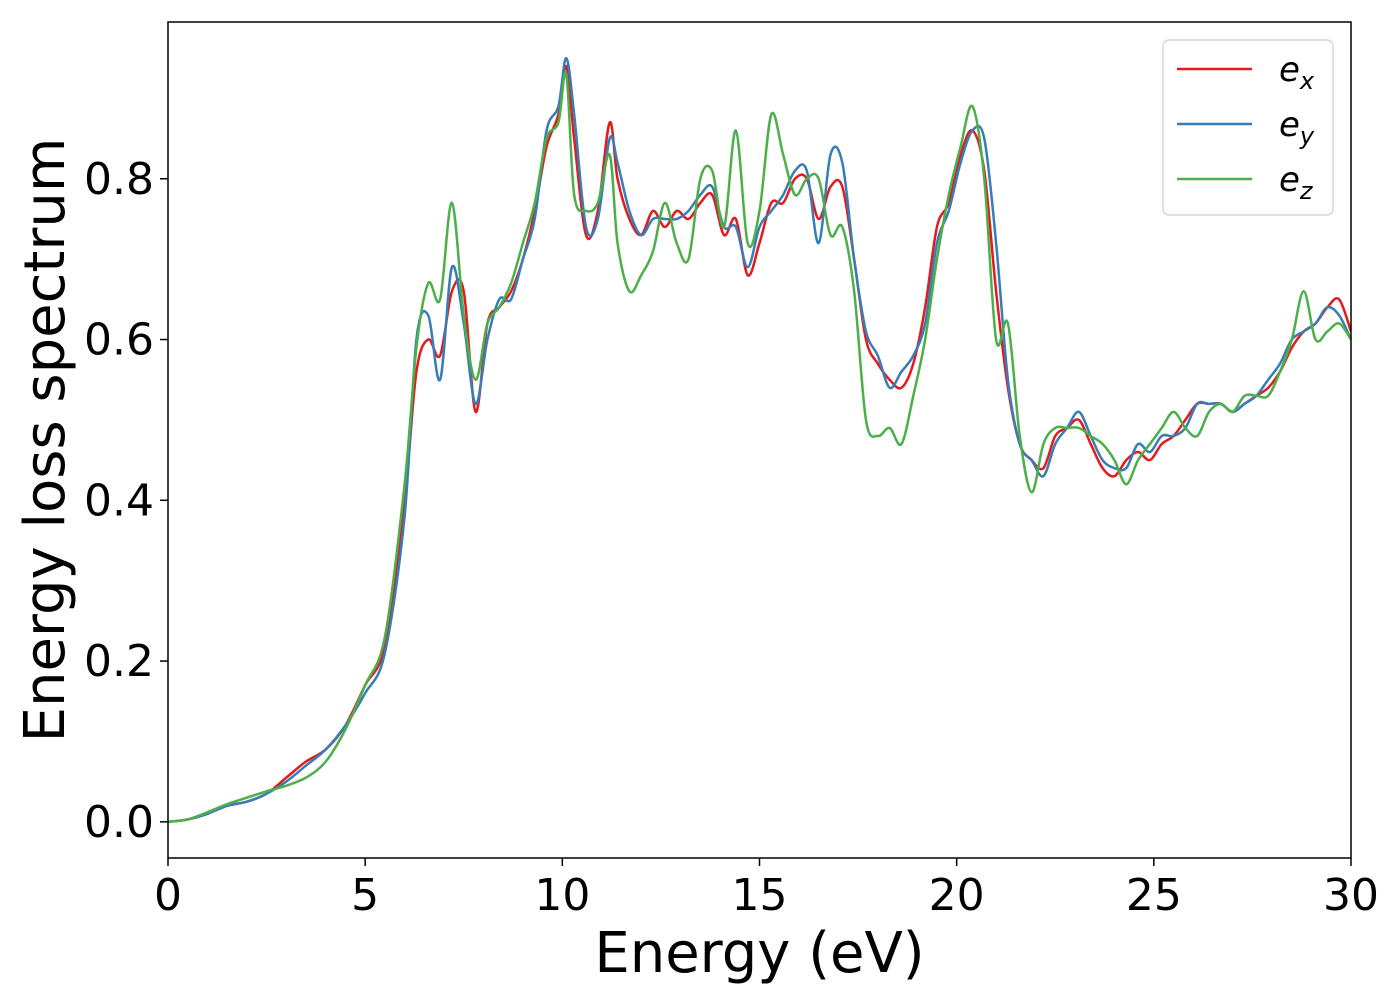 The height and width of the screenshot is (1000, 1400). Describe the element at coordinates (45, 440) in the screenshot. I see `y-axis-label: Energy loss spectrum` at that location.